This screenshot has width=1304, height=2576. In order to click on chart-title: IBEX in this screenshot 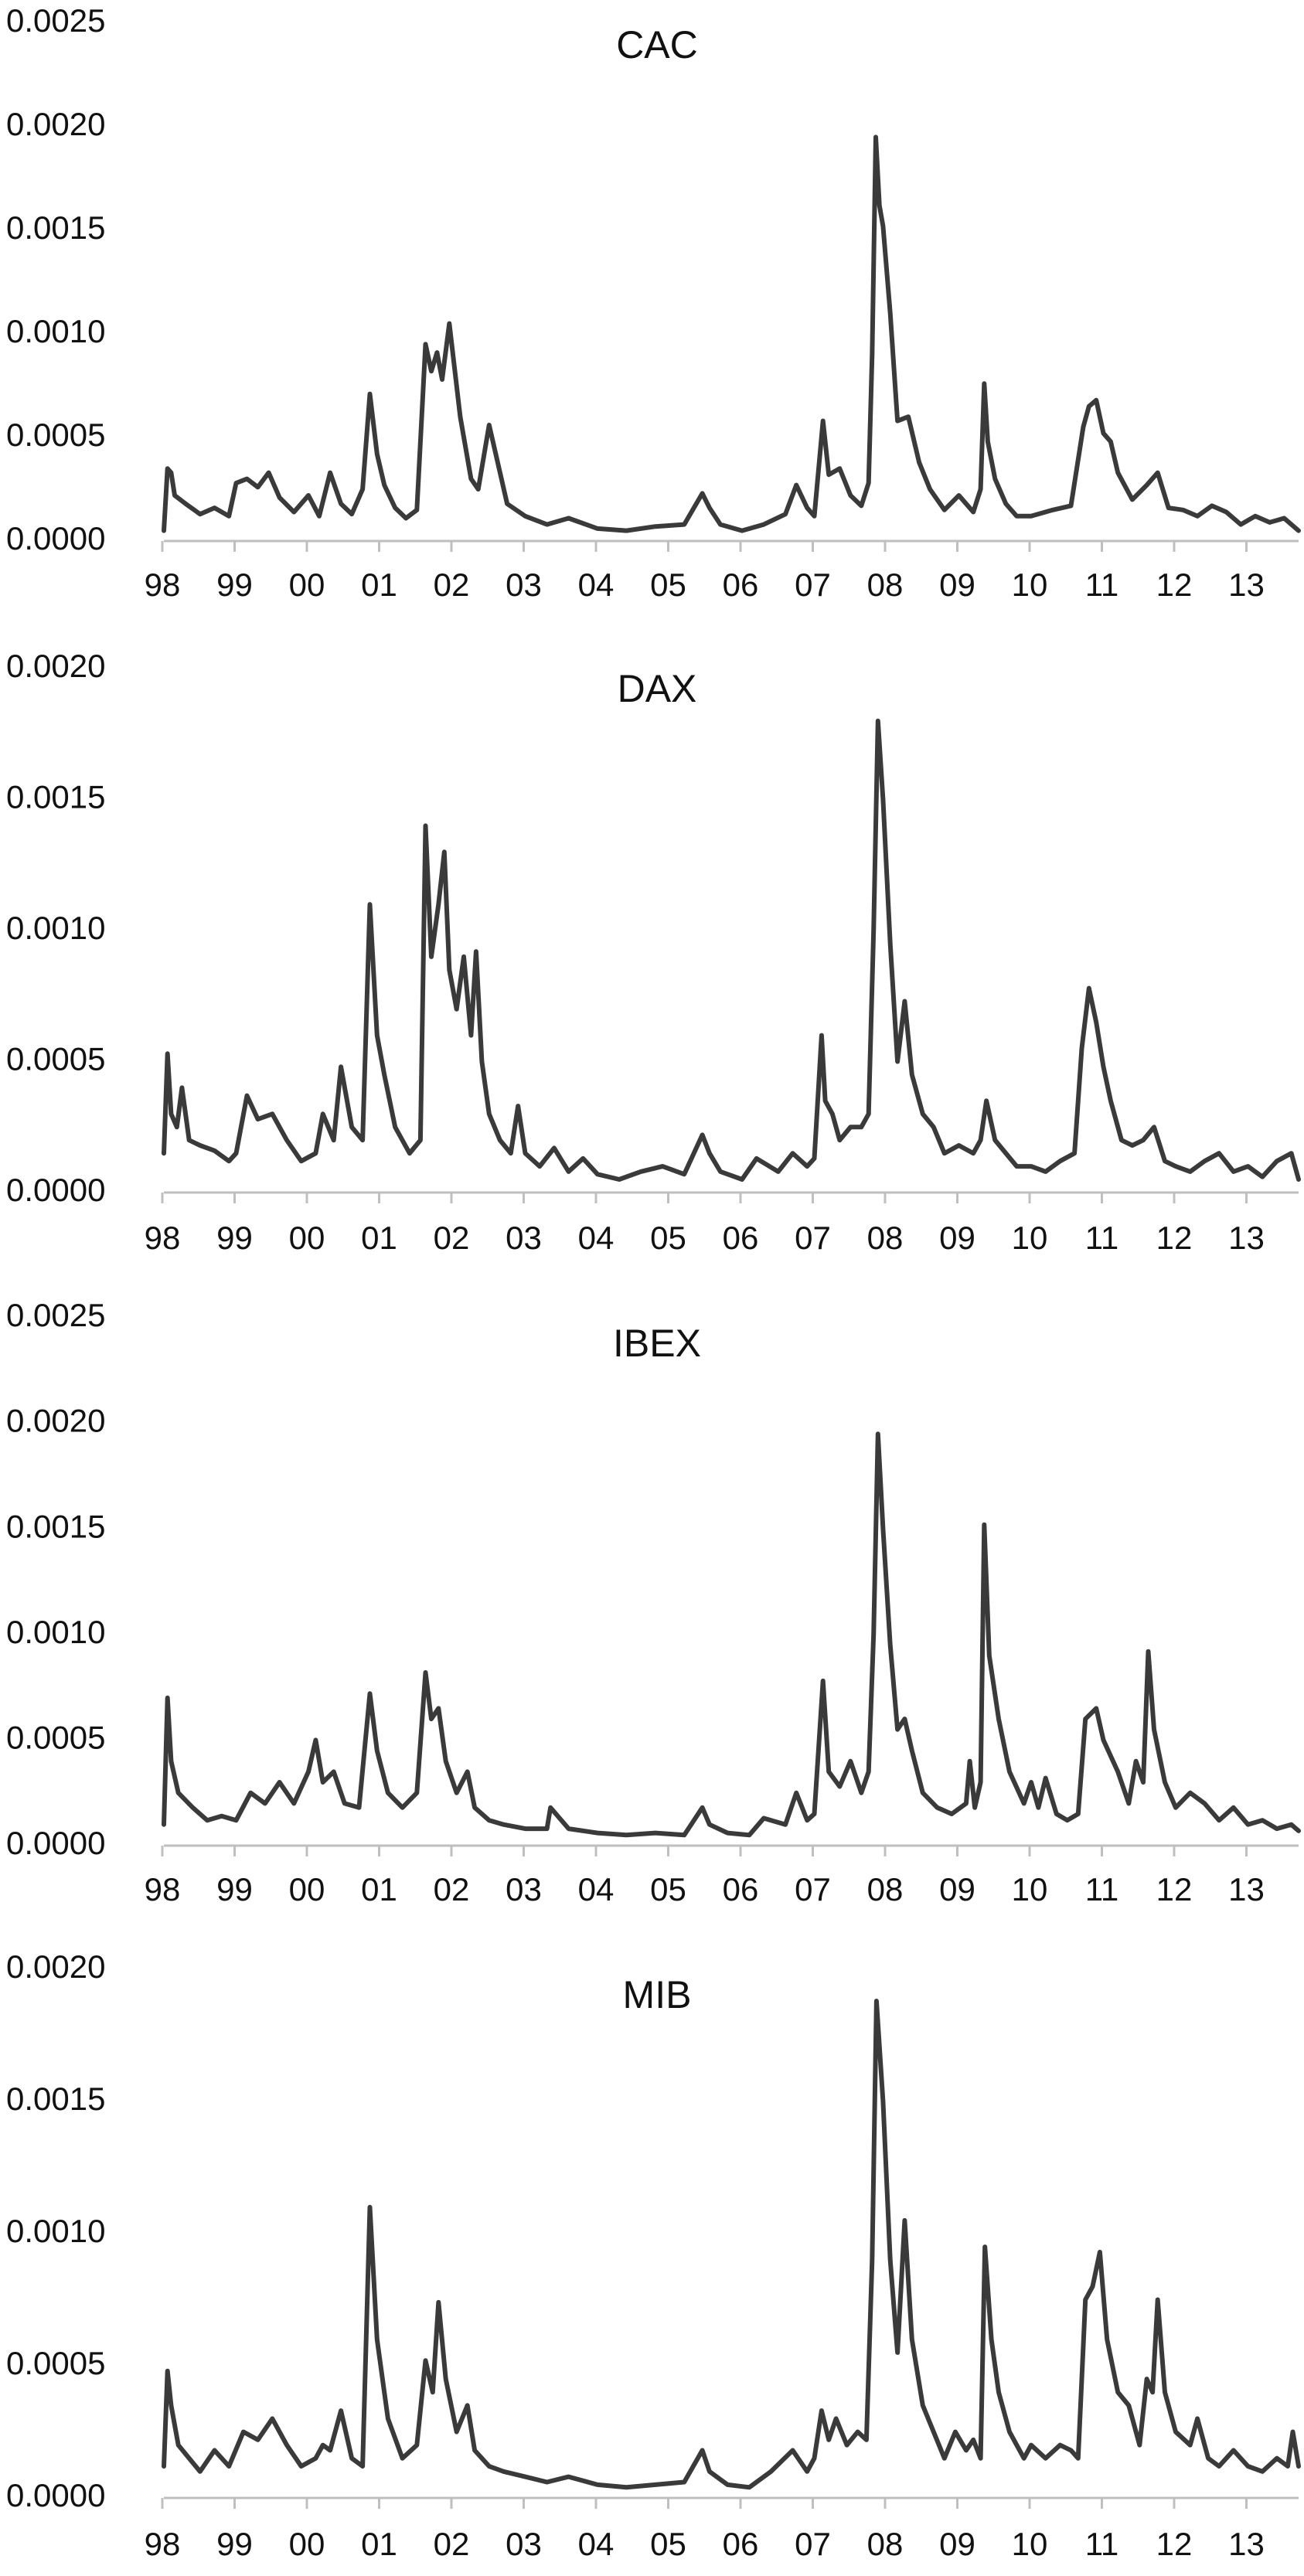, I will do `click(657, 1343)`.